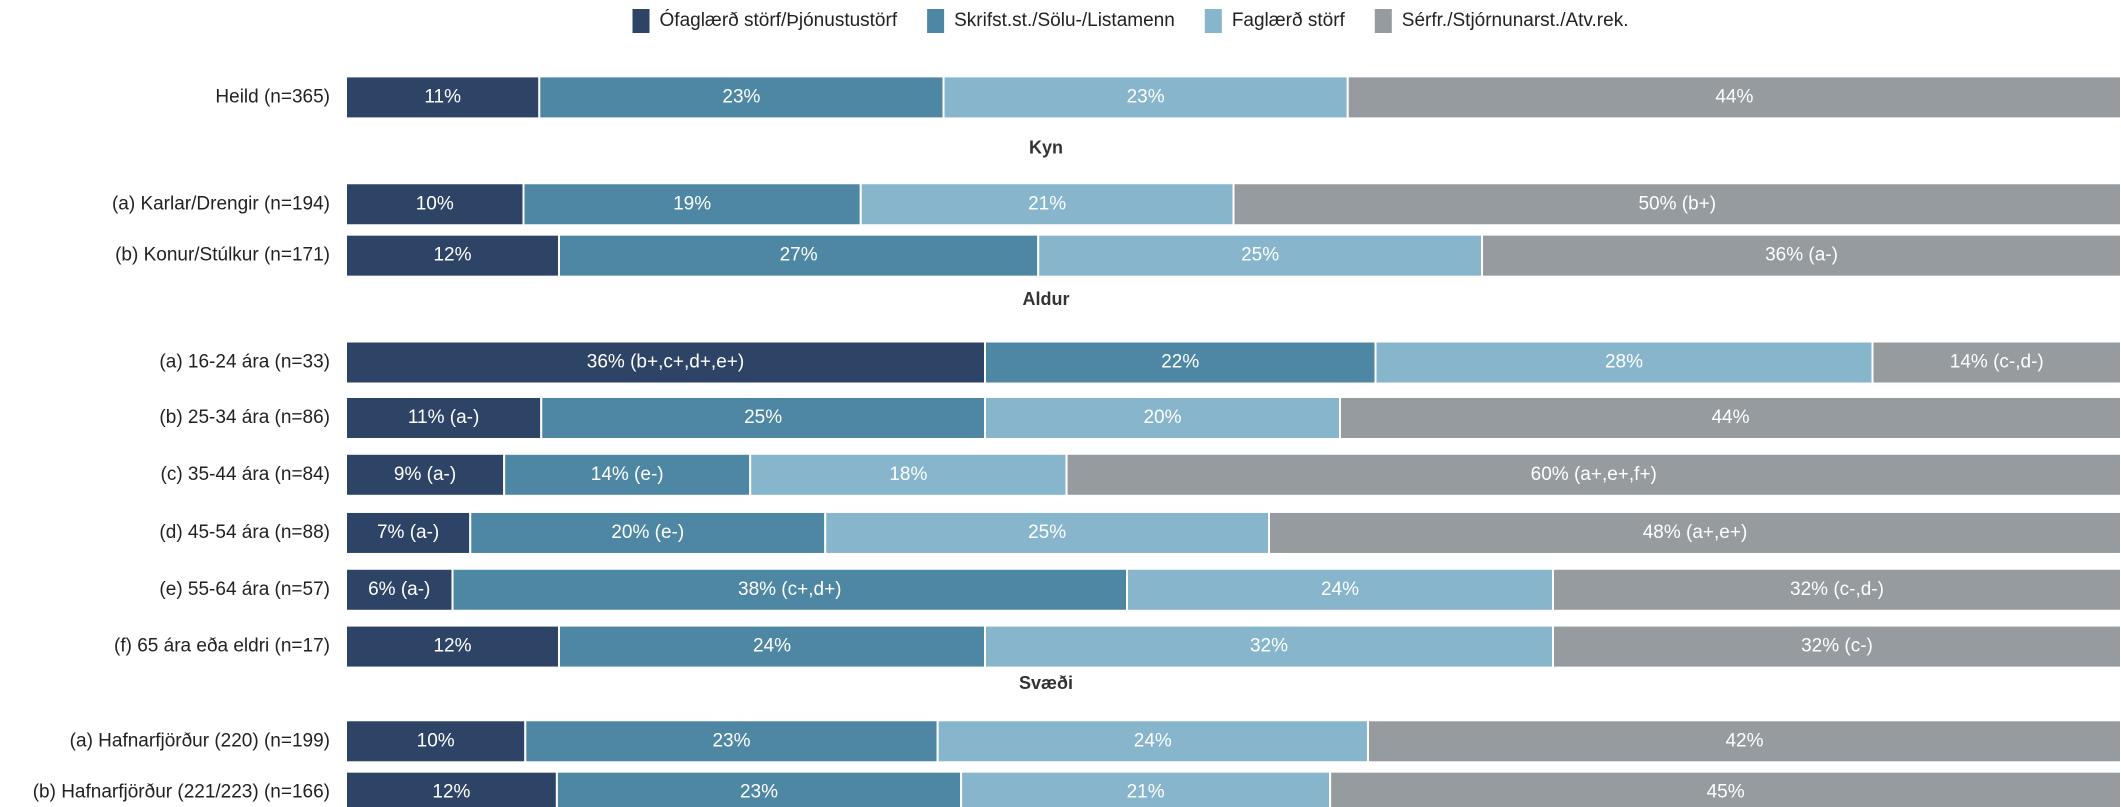 Image resolution: width=2121 pixels, height=807 pixels. Describe the element at coordinates (244, 362) in the screenshot. I see `category-label: (a) 16-24 ára (n=33)` at that location.